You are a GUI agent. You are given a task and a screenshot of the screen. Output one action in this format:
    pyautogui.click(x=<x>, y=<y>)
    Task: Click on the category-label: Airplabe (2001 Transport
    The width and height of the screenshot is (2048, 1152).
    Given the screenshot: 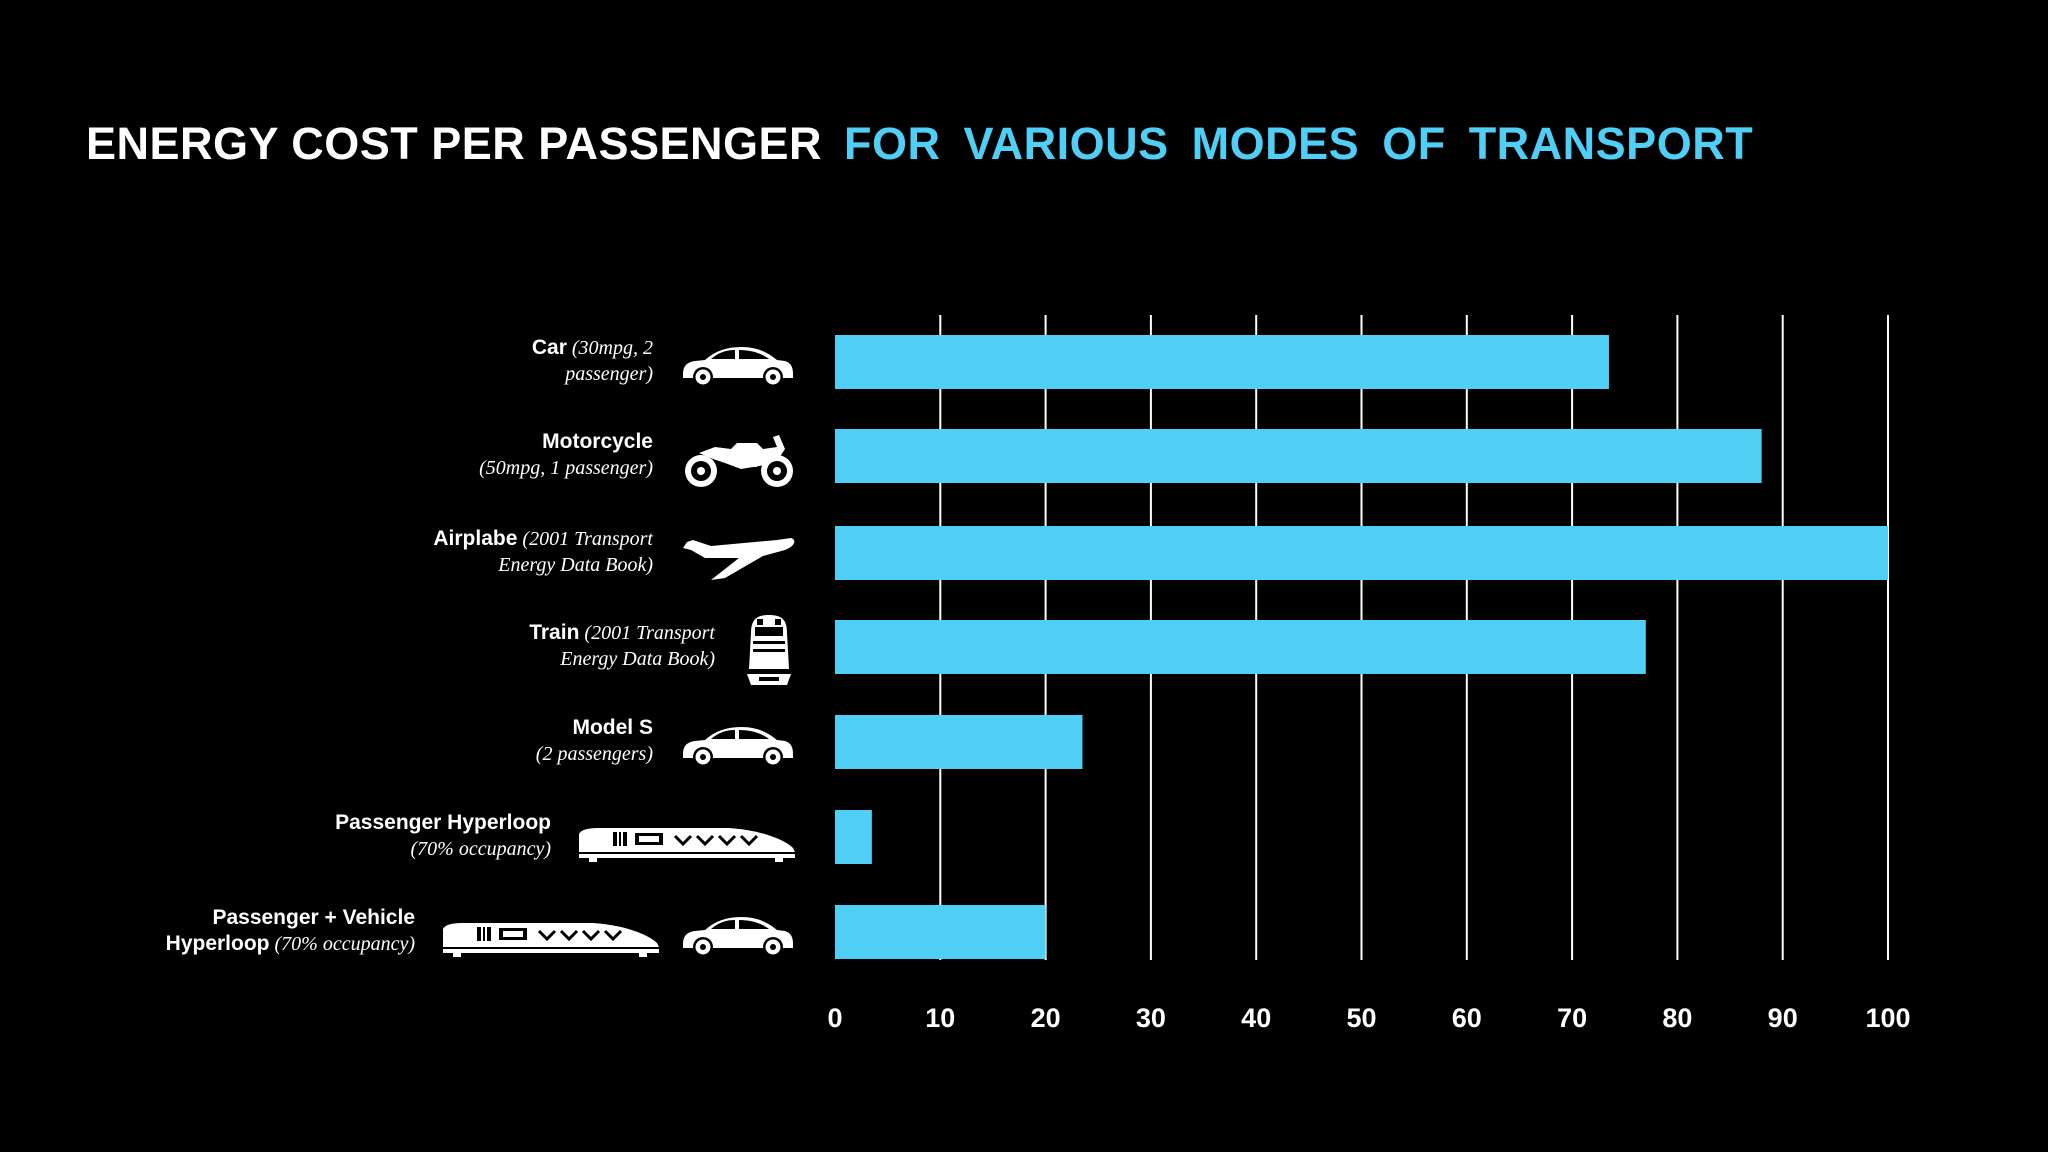 What is the action you would take?
    pyautogui.click(x=543, y=538)
    